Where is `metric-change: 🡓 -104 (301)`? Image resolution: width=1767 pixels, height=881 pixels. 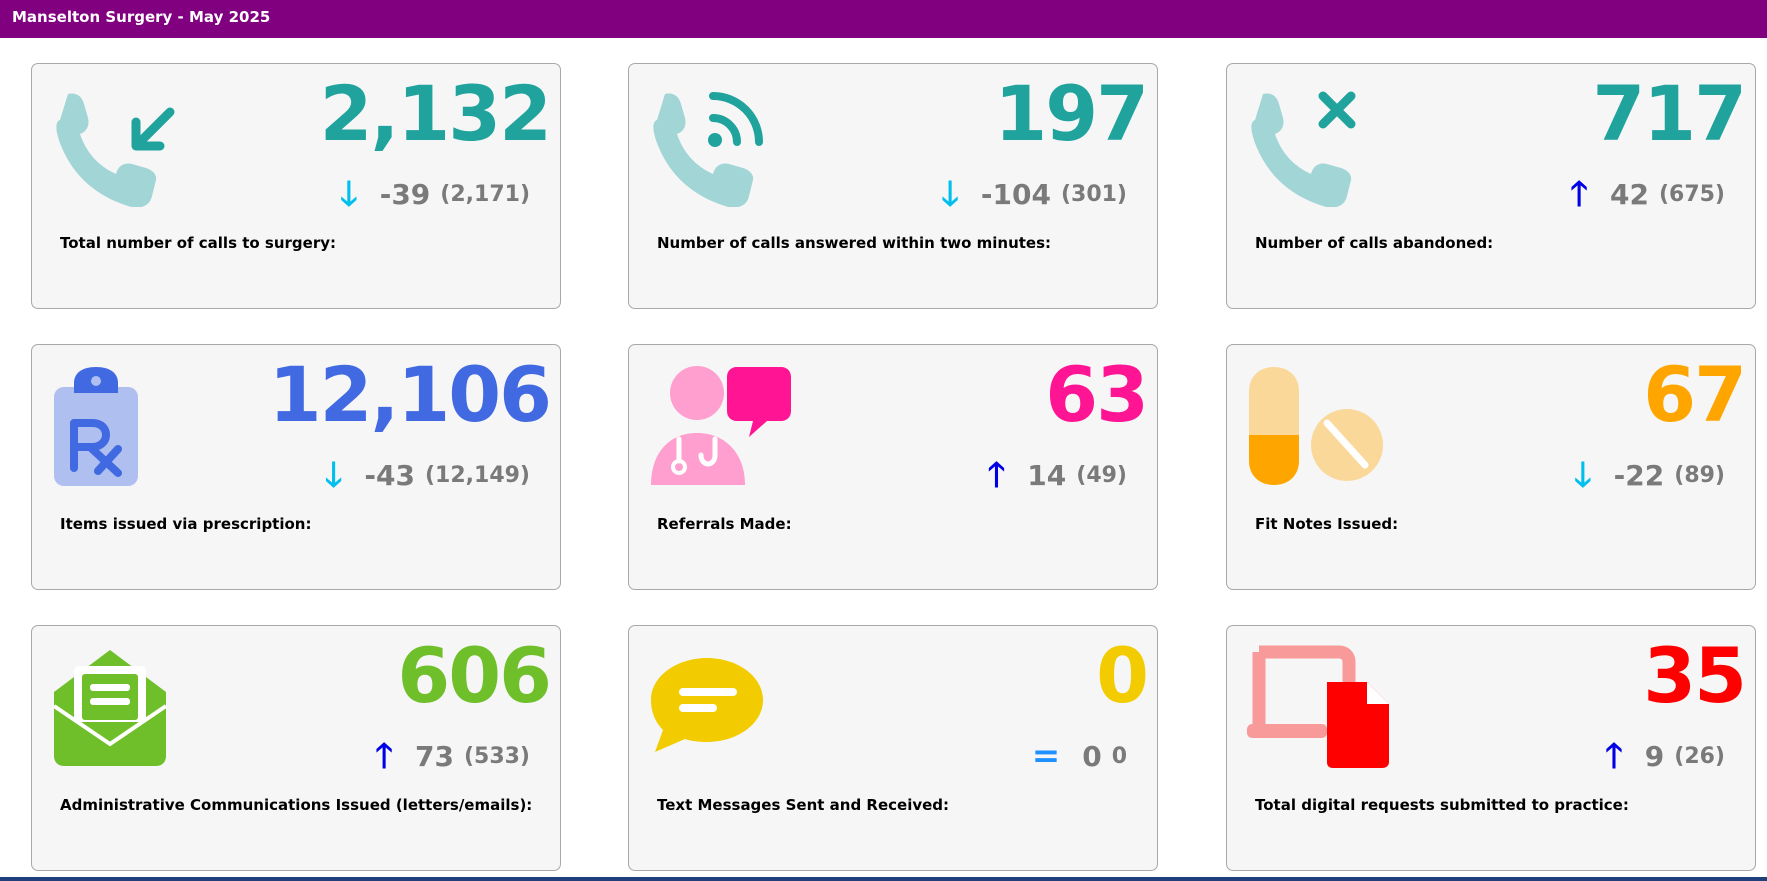 metric-change: 🡓 -104 (301) is located at coordinates (1034, 194).